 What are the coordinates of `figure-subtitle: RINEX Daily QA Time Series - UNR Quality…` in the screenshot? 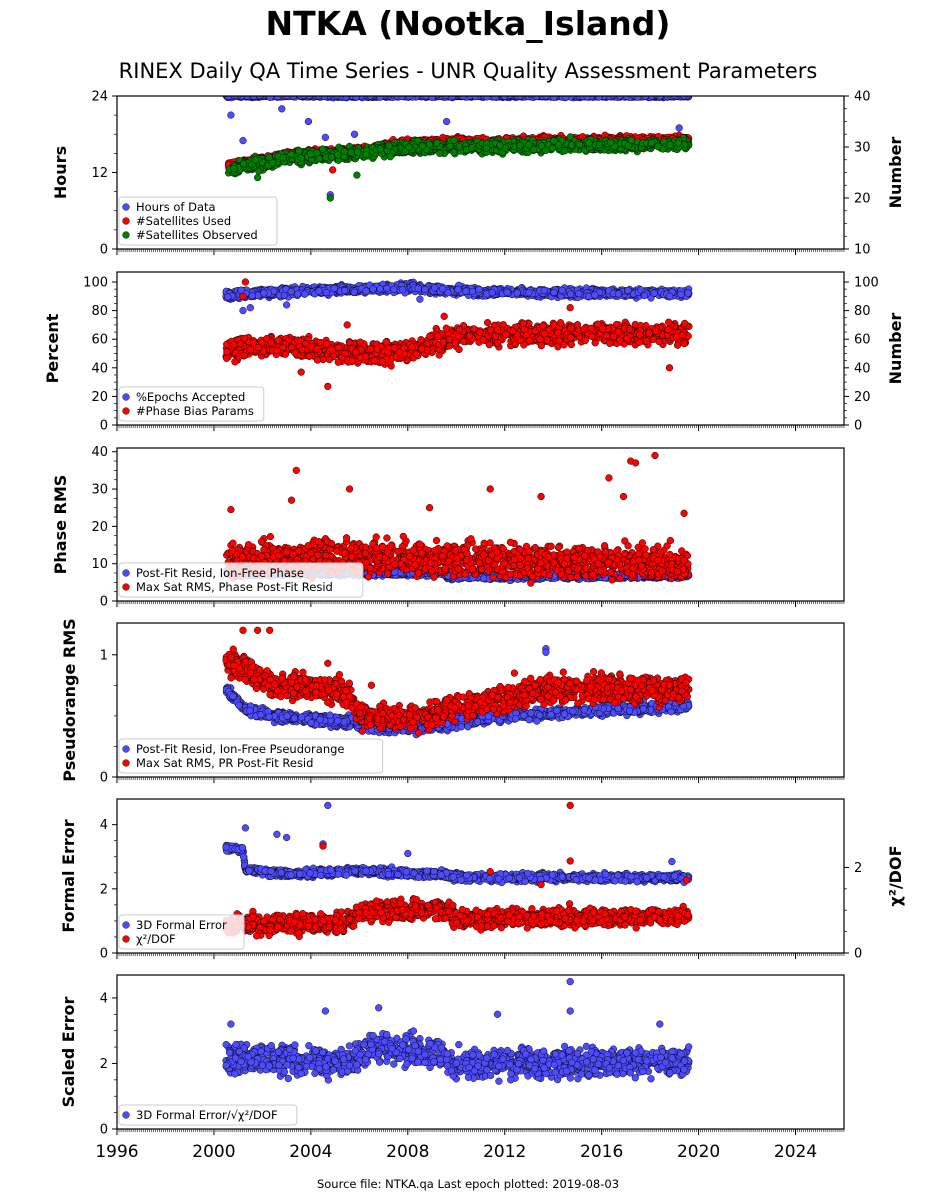 It's located at (468, 71).